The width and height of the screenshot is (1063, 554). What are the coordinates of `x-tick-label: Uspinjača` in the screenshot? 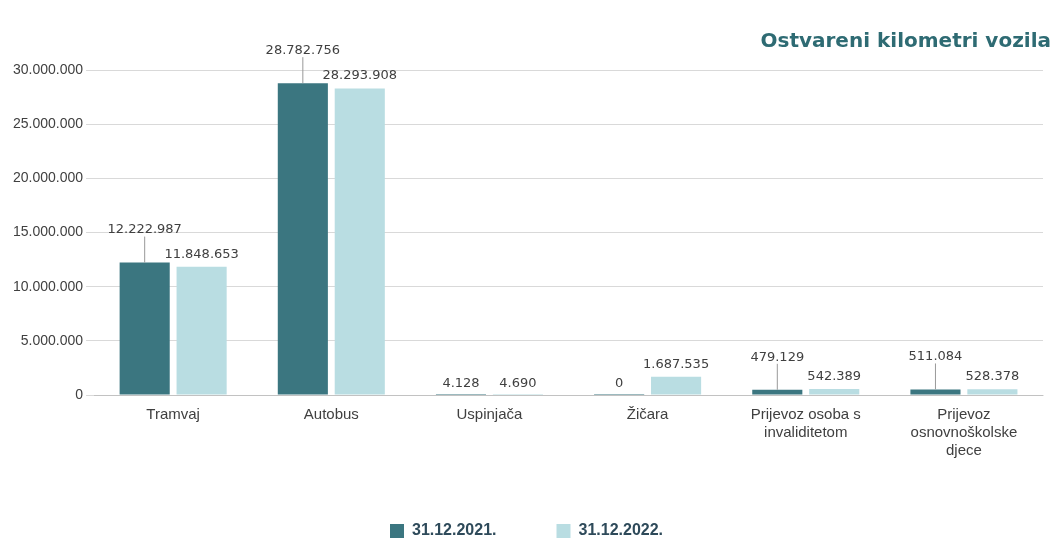 It's located at (490, 414).